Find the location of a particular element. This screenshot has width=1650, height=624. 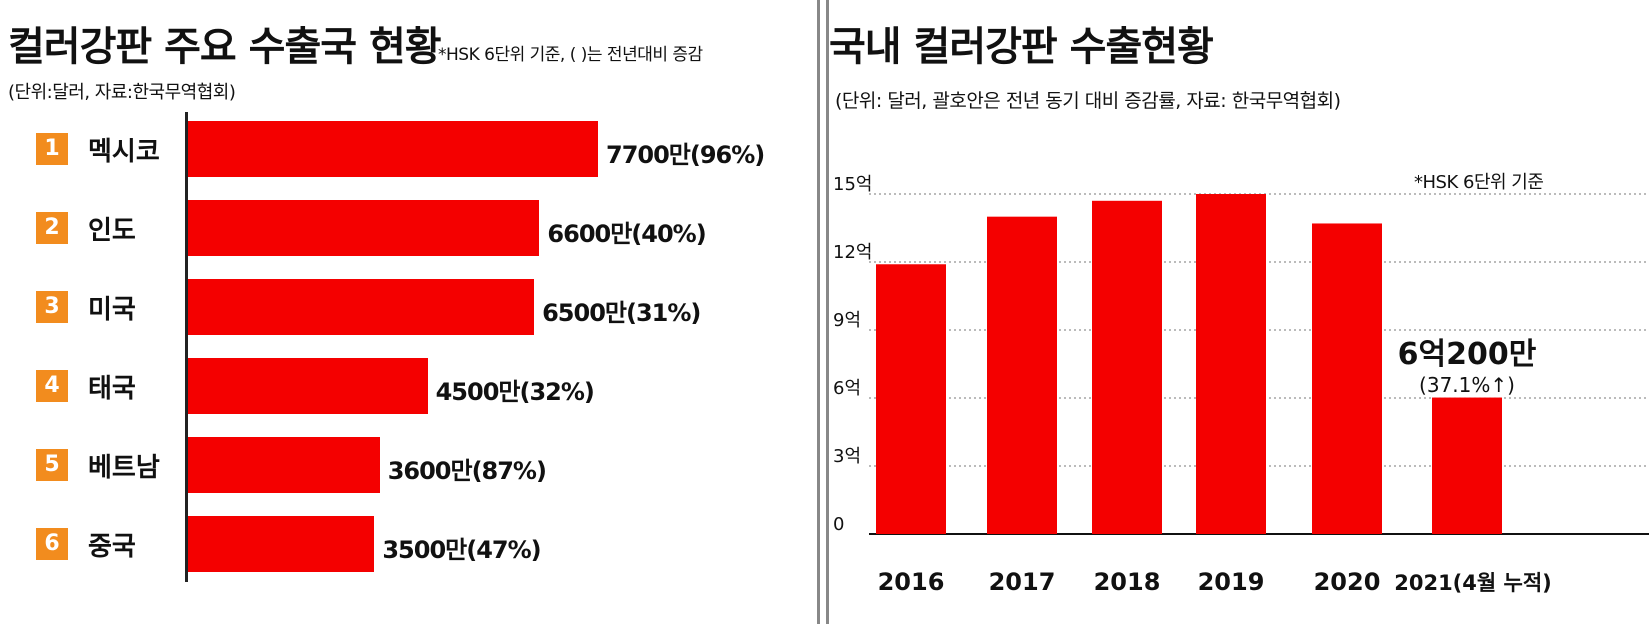

y-tick-label: 0 is located at coordinates (838, 524).